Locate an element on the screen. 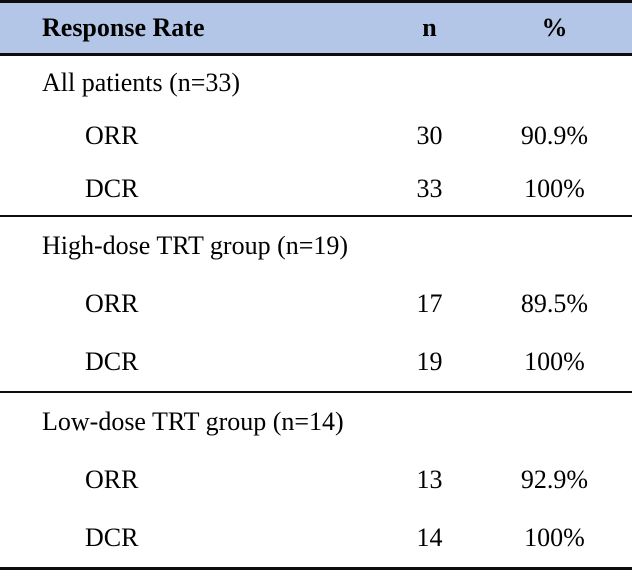 This screenshot has width=632, height=576. table-row-orr: ORR 17 89.5% is located at coordinates (316, 304).